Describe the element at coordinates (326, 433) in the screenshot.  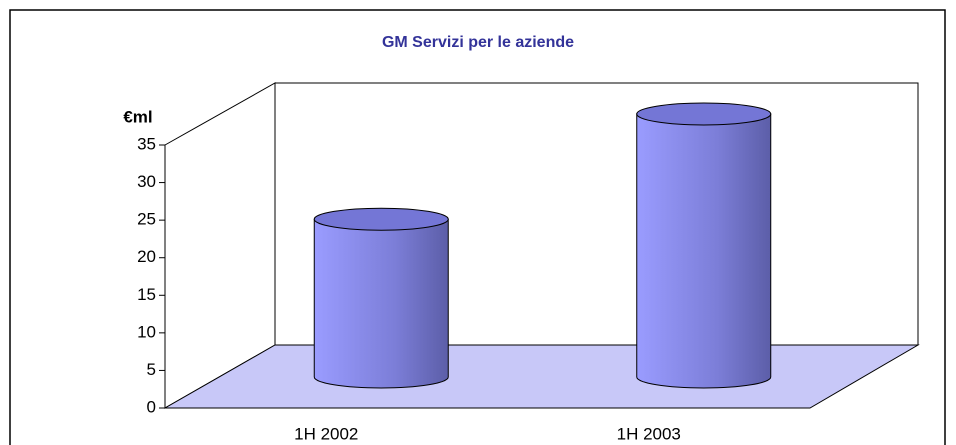
I see `x-tick-label: 1H 2002` at that location.